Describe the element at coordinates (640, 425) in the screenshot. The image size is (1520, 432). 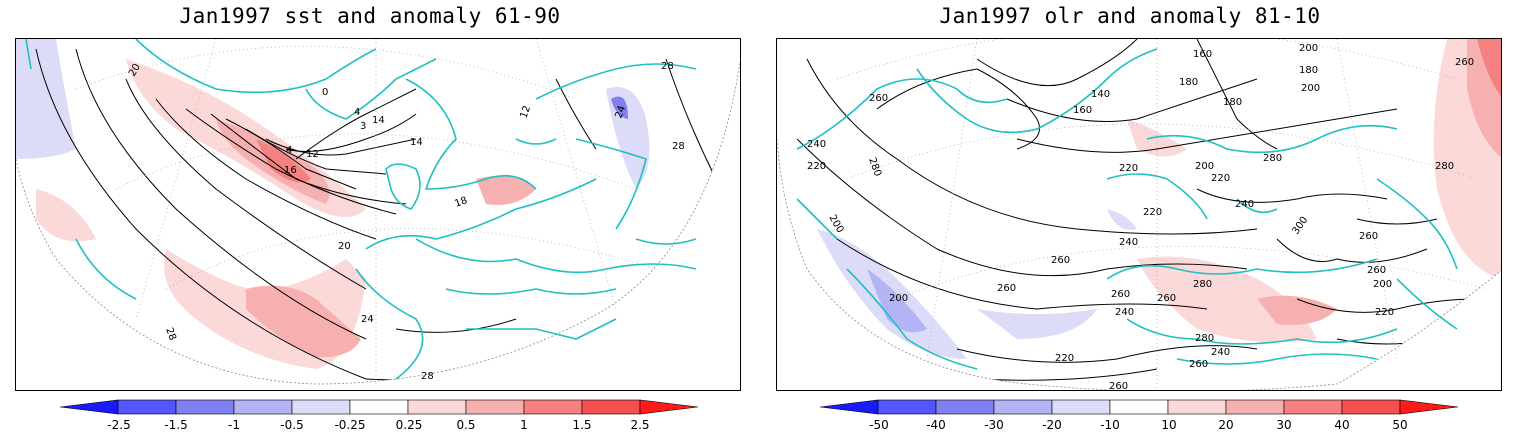
I see `colorbar-tick: 2.5` at that location.